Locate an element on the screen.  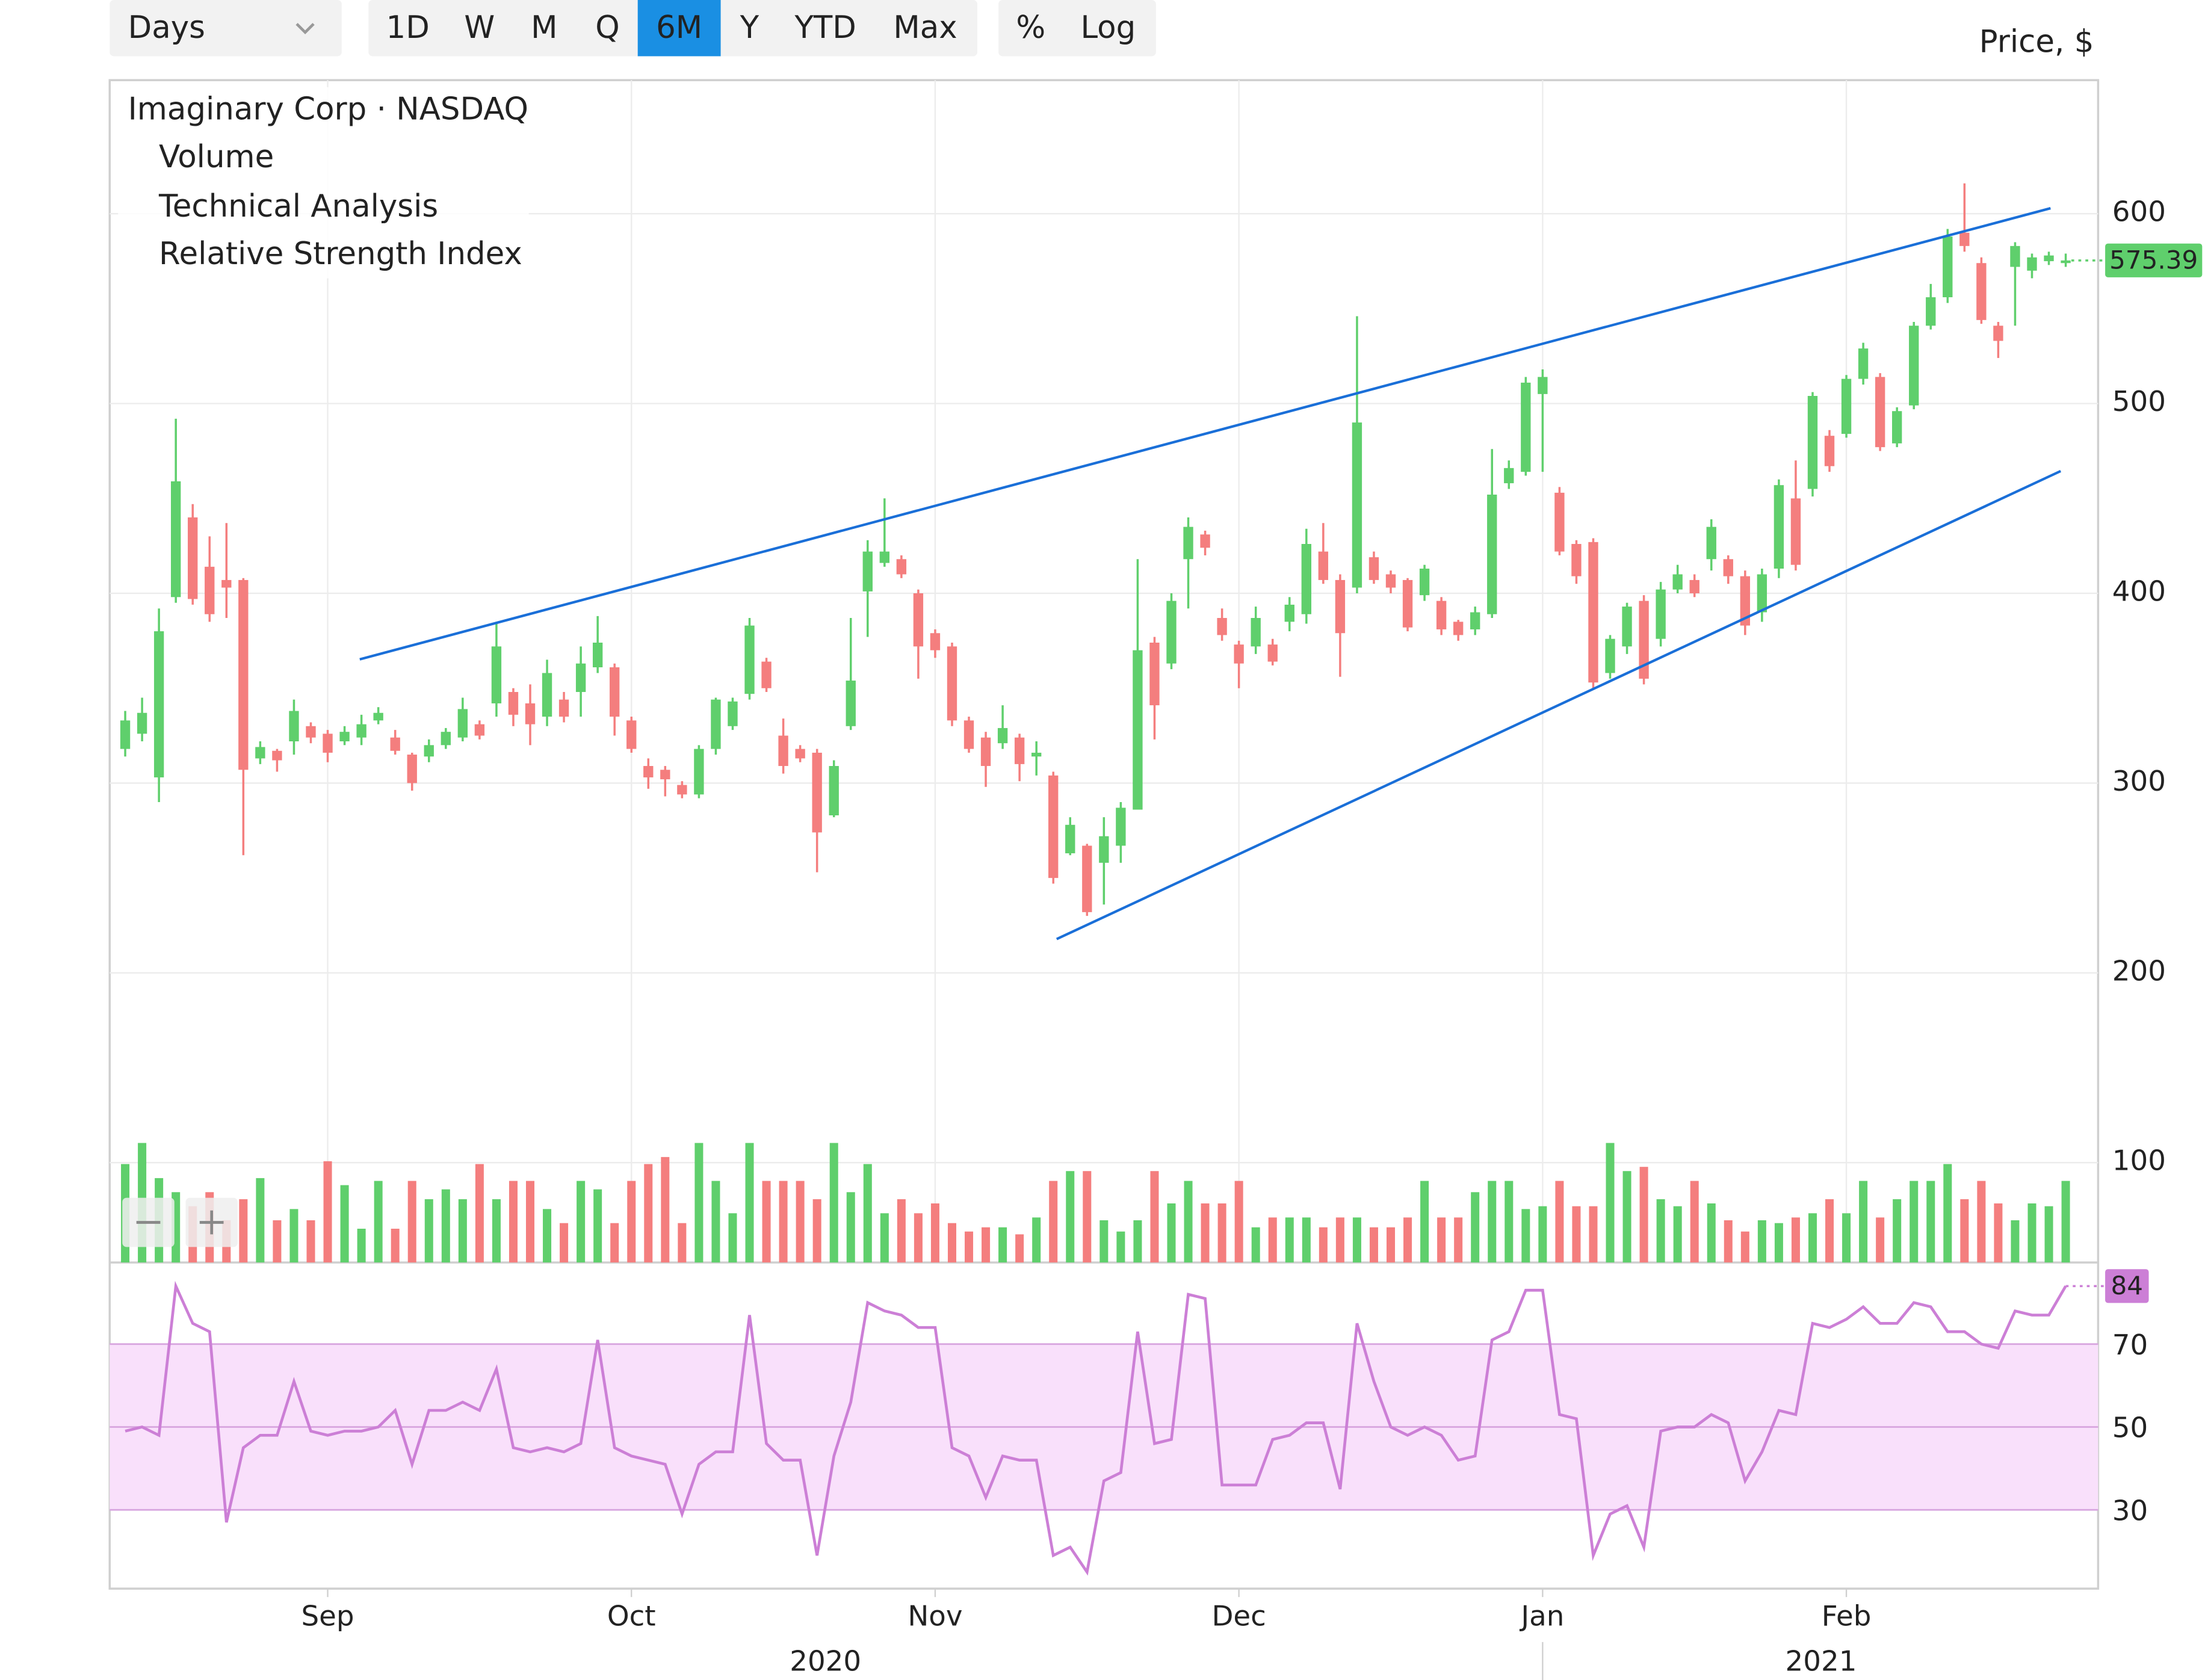
toolbar: Days 1D W M Q 6M Y YTD Max% Log is located at coordinates (633, 28).